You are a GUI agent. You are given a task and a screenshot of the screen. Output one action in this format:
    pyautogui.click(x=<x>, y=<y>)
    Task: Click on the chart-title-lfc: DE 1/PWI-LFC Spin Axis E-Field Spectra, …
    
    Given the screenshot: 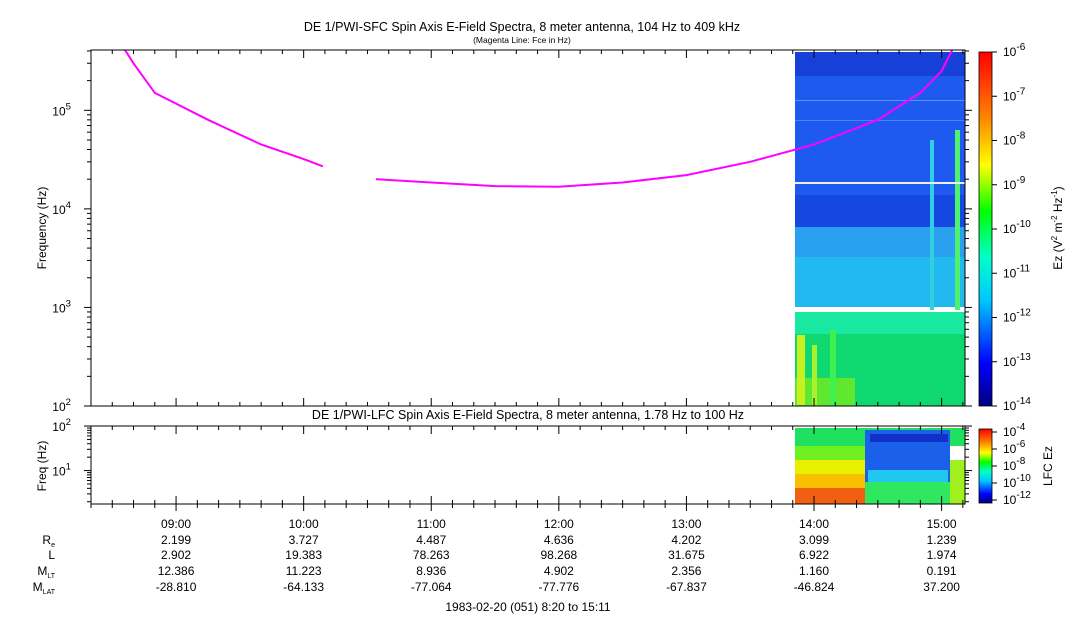 What is the action you would take?
    pyautogui.click(x=528, y=415)
    